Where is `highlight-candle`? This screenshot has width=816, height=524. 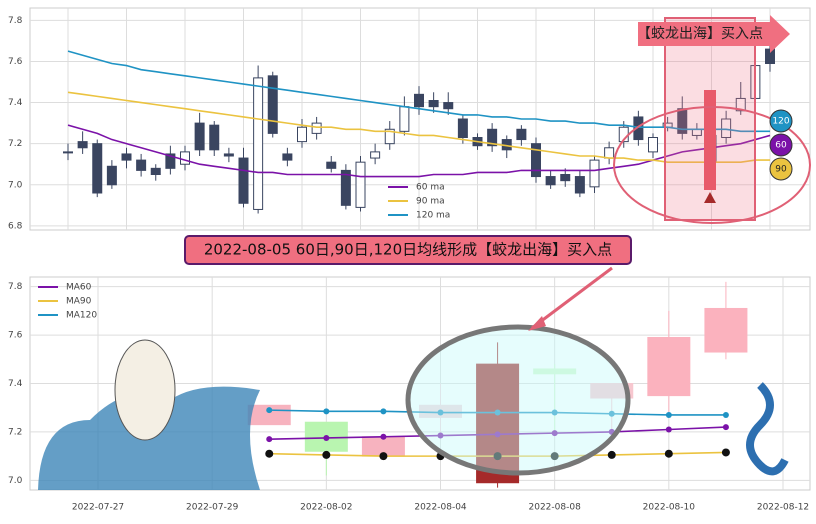 highlight-candle is located at coordinates (710, 140).